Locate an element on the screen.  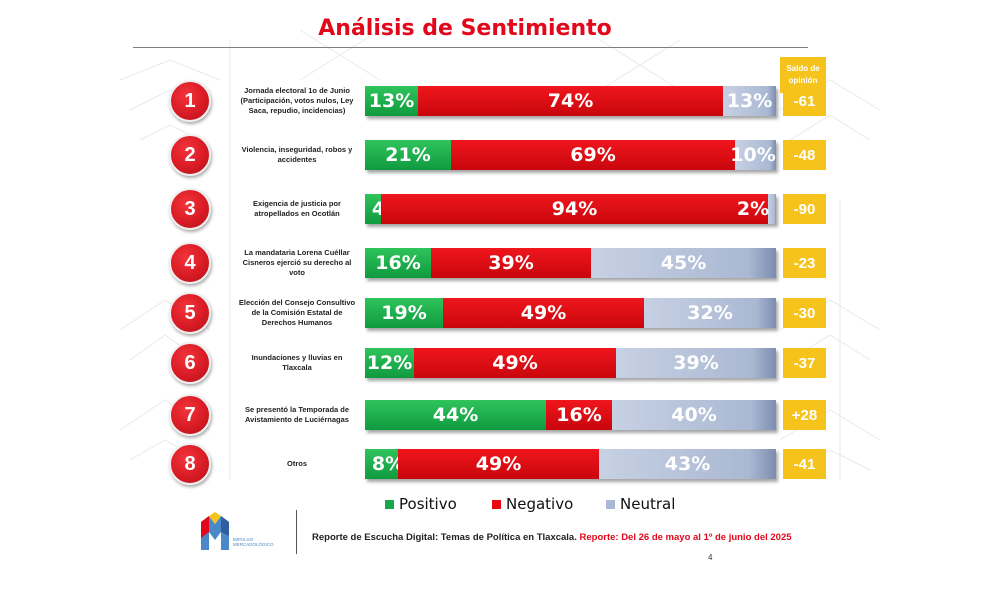
legend-item-negativo: Negativo is located at coordinates (532, 504).